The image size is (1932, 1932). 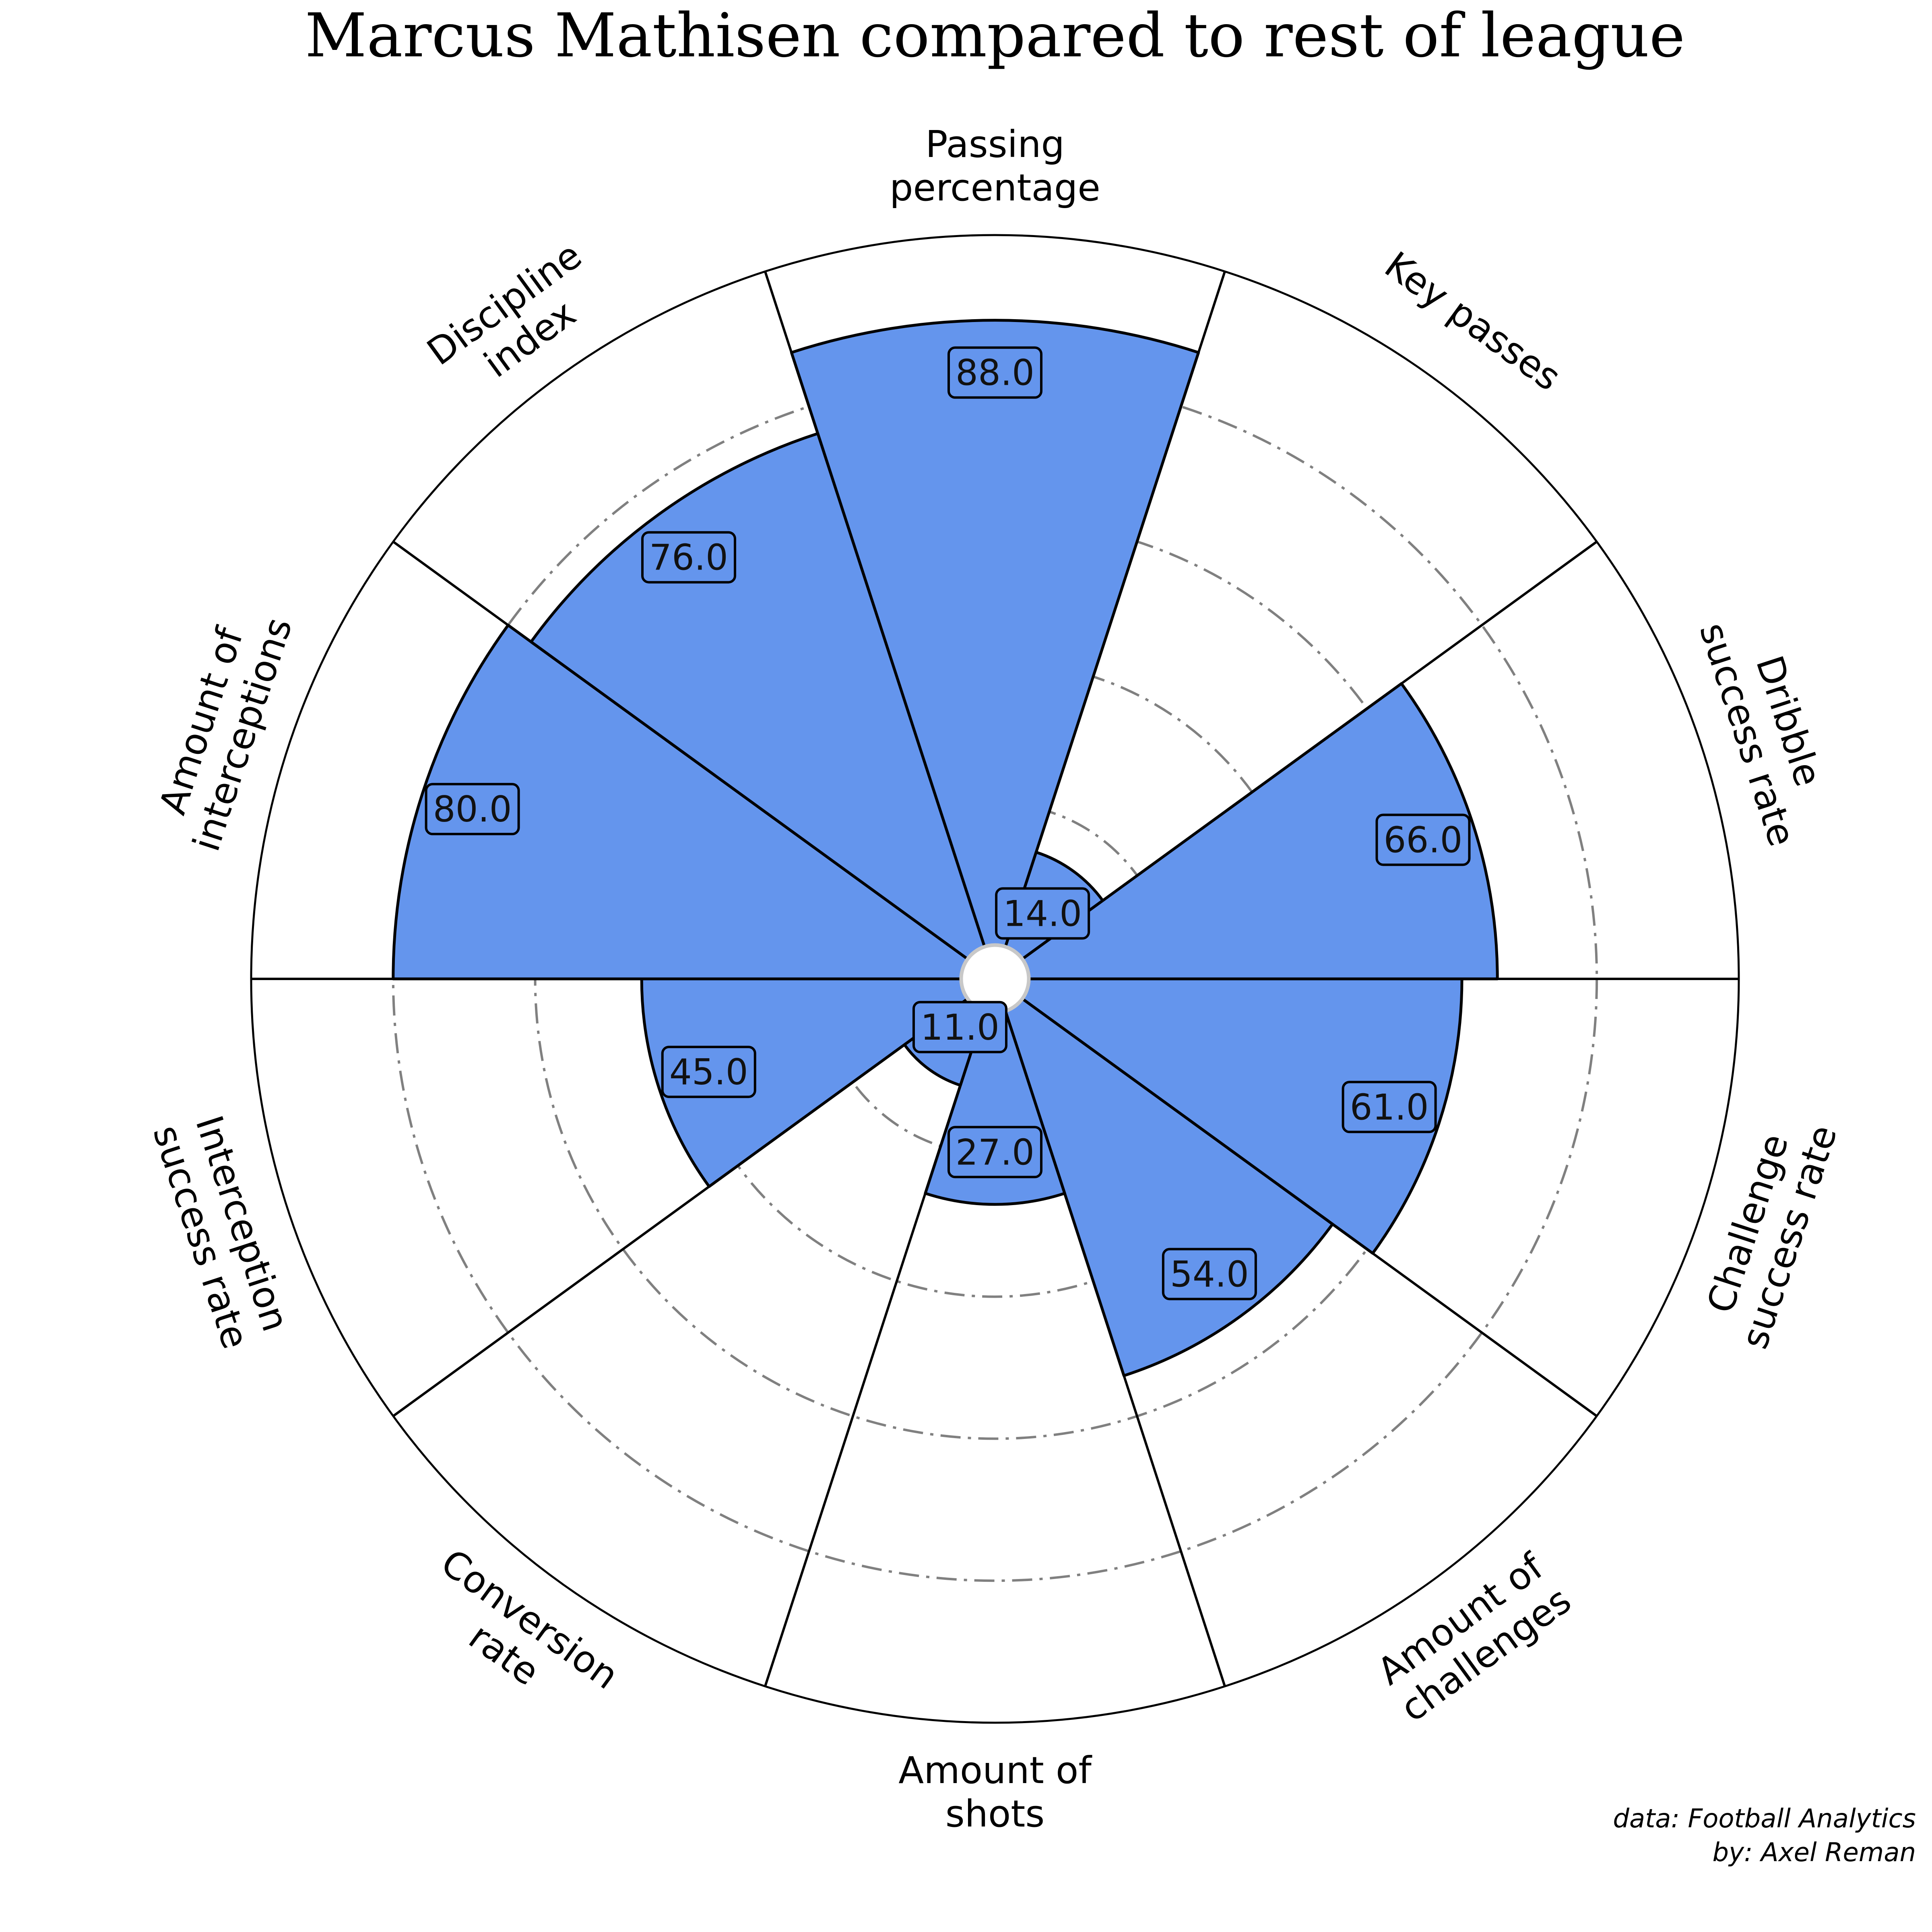 I want to click on value-text-3: 61.0, so click(x=1389, y=1107).